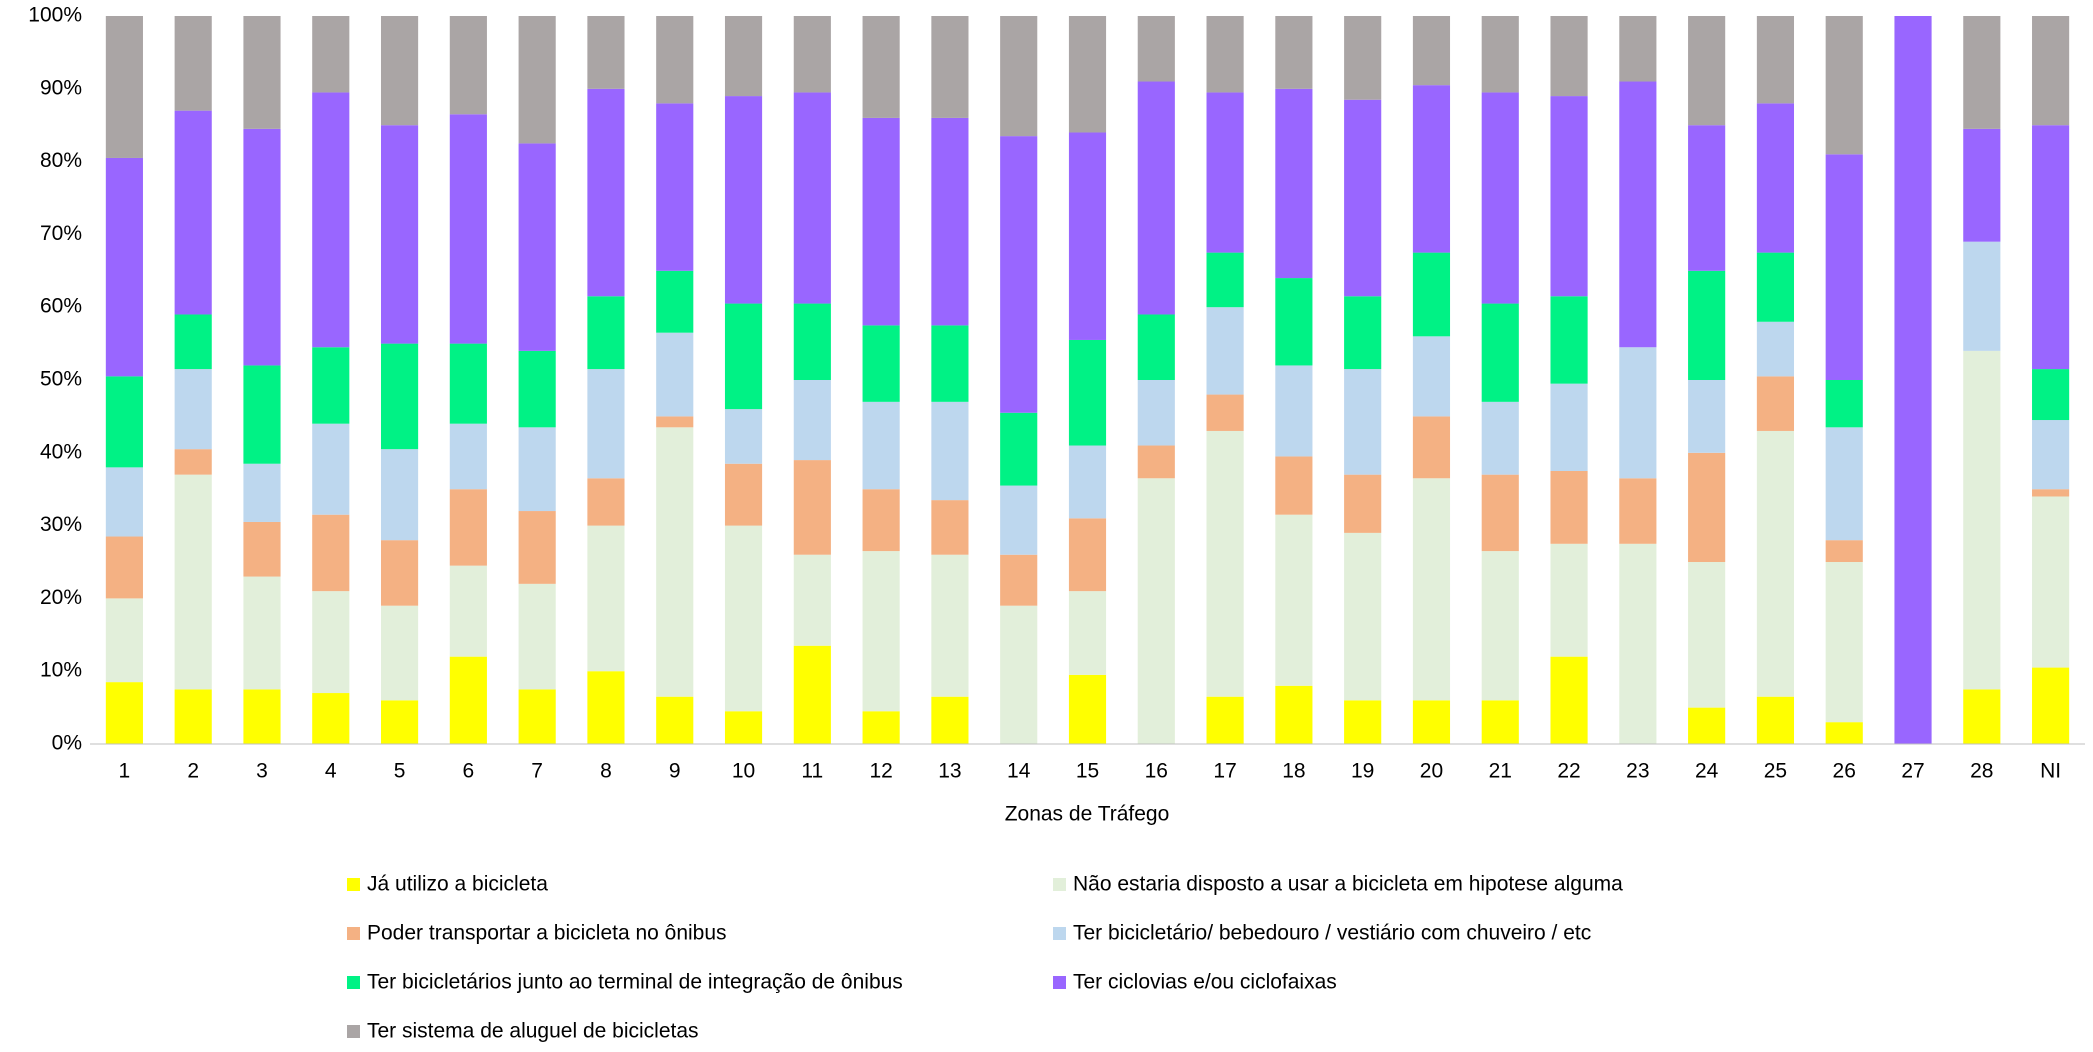  What do you see at coordinates (1637, 771) in the screenshot?
I see `x-tick-label: 23` at bounding box center [1637, 771].